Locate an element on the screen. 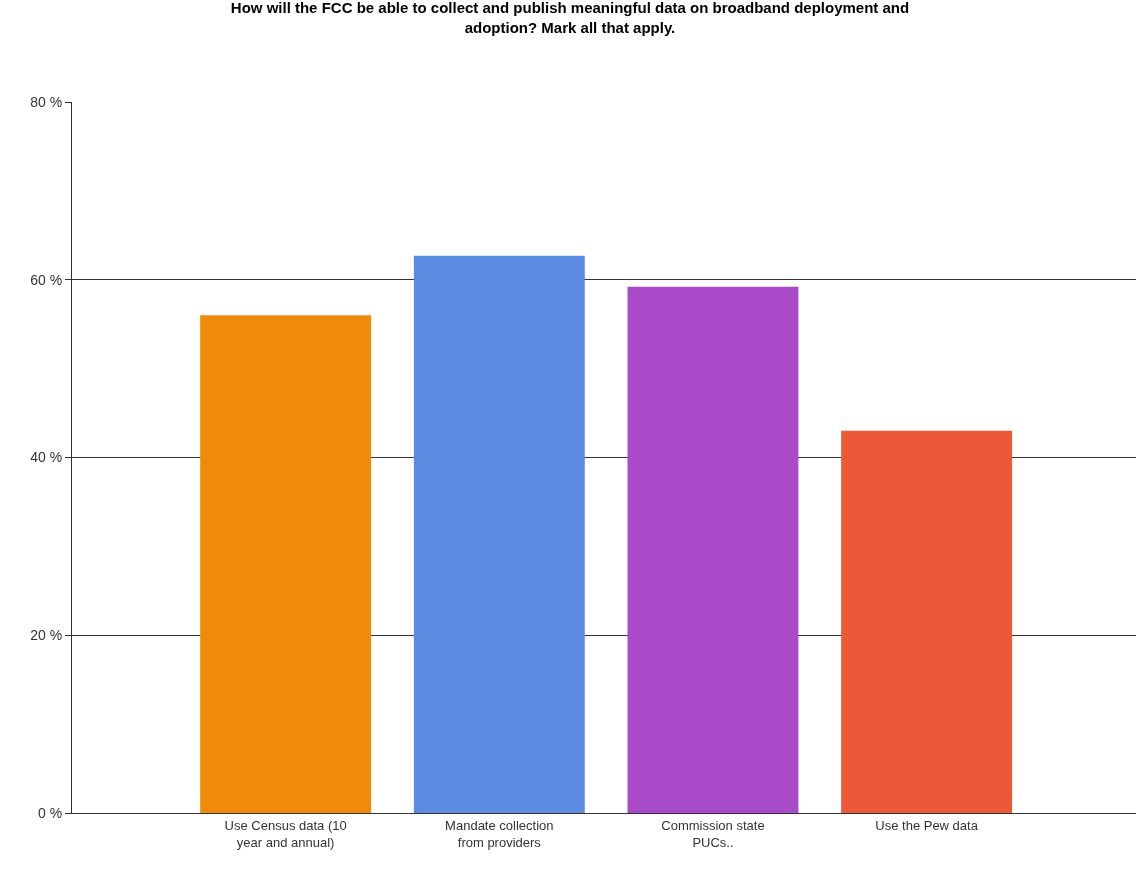 The image size is (1140, 869). y-tick-label: 0 % is located at coordinates (50, 812).